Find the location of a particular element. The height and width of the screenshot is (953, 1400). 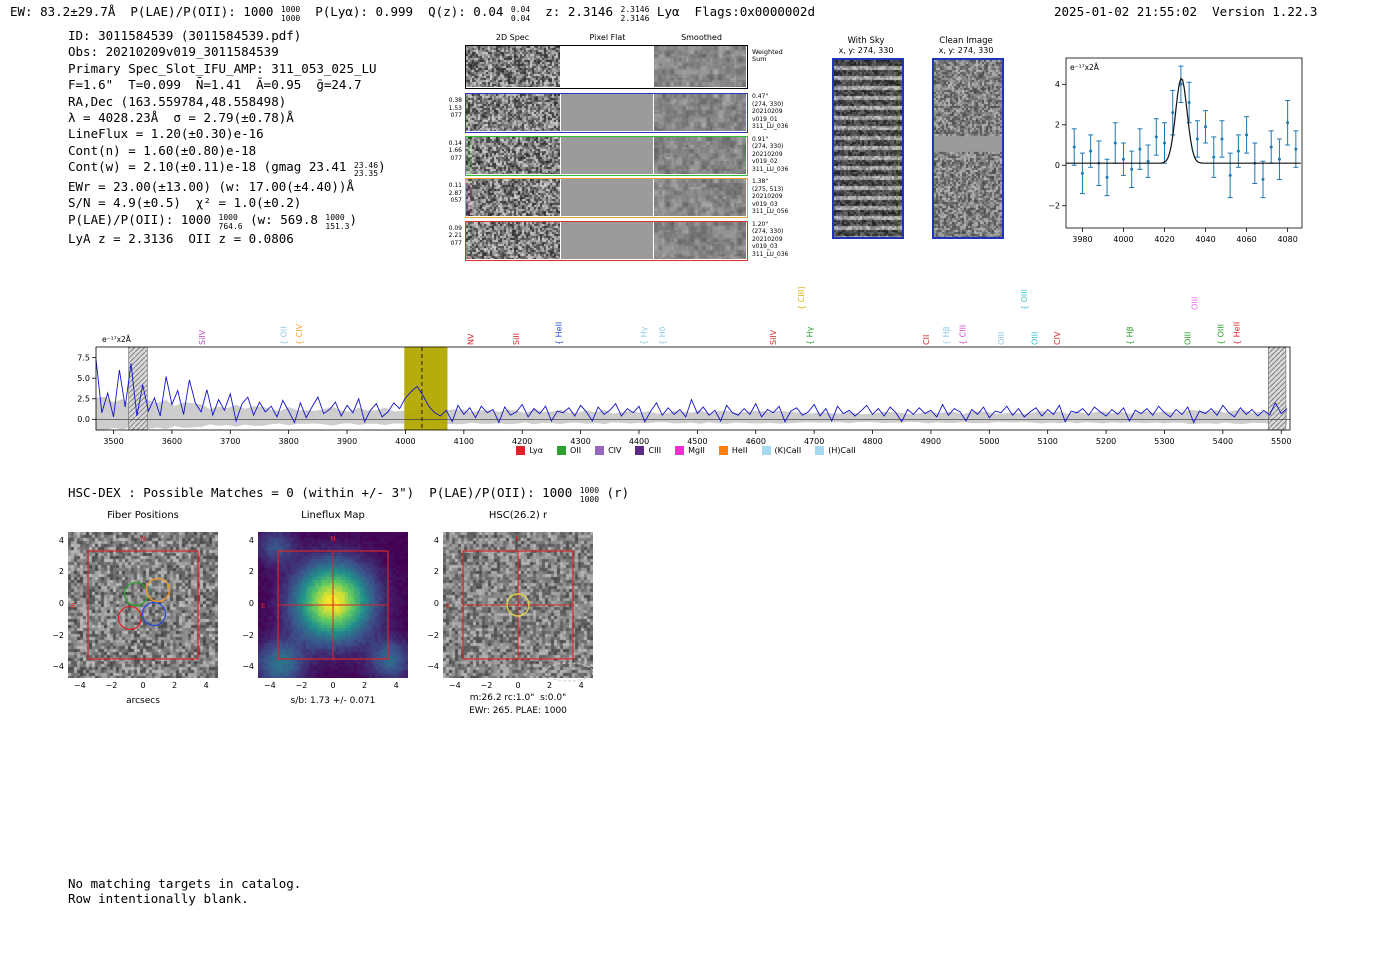

spec2d-row-meta: 0.47" (274, 330) 20210209 v019_01 311_LU_036 is located at coordinates (775, 112).